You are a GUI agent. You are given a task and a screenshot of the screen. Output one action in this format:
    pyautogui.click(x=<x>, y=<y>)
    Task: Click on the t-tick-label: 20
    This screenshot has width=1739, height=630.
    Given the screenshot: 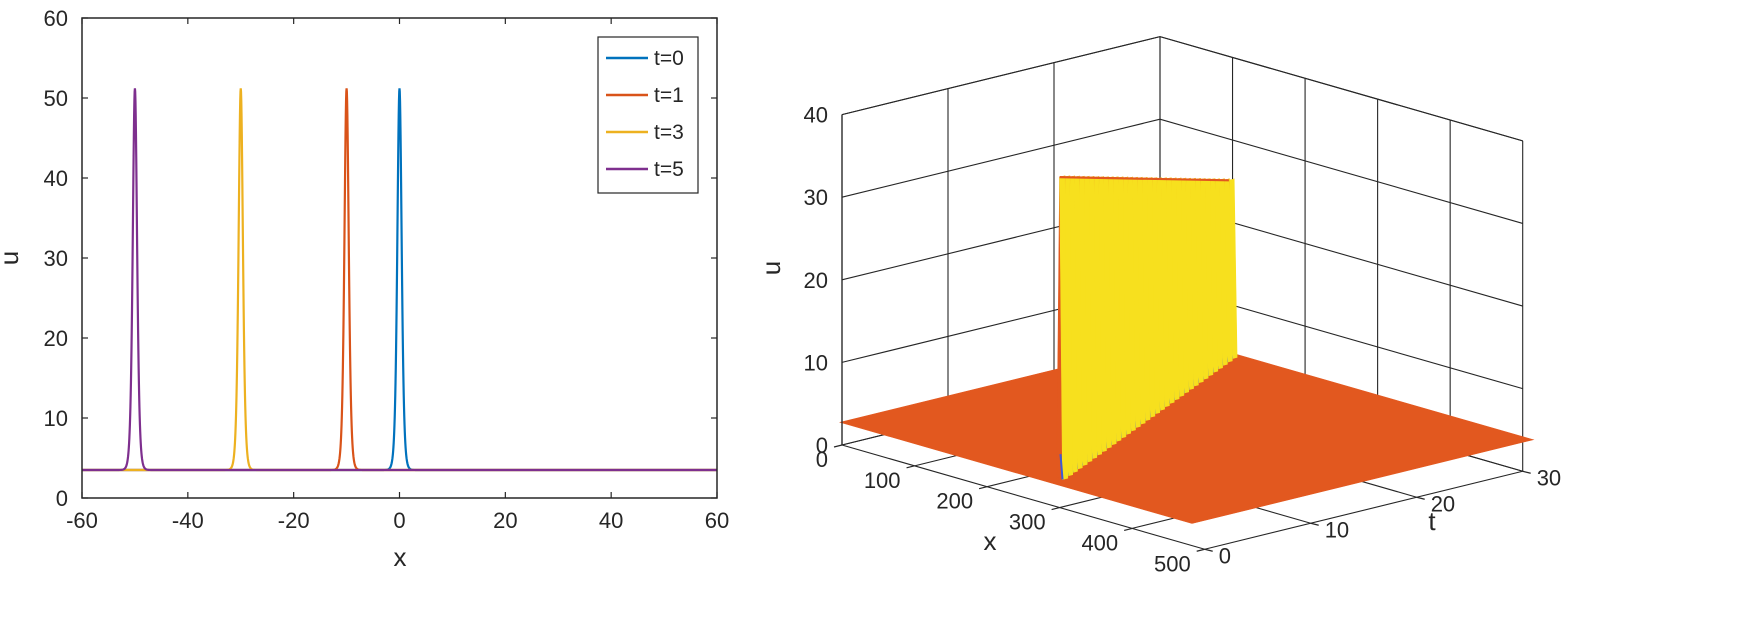 What is the action you would take?
    pyautogui.click(x=1443, y=503)
    